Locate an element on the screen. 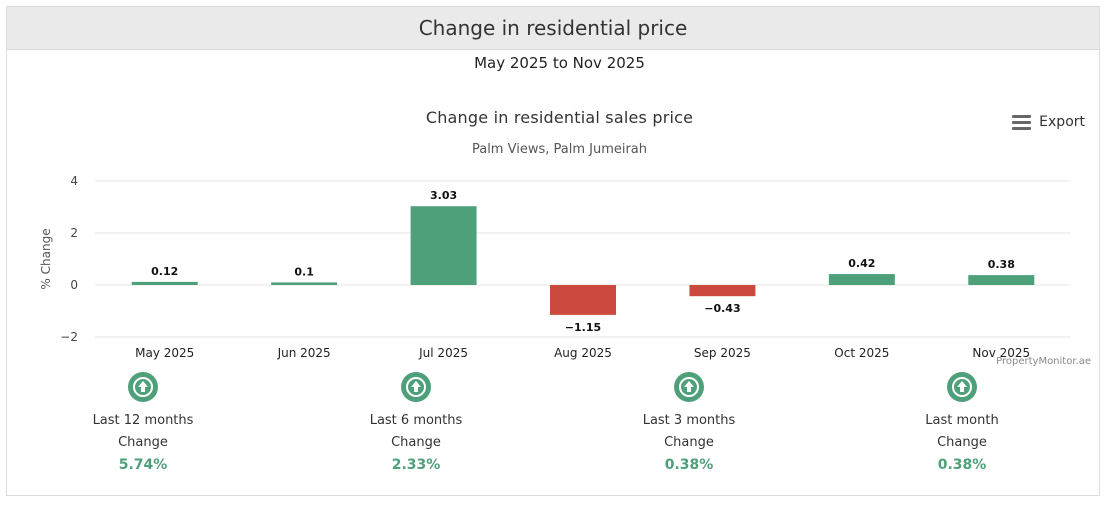 Image resolution: width=1119 pixels, height=505 pixels. data-label: 0.38 is located at coordinates (1001, 264).